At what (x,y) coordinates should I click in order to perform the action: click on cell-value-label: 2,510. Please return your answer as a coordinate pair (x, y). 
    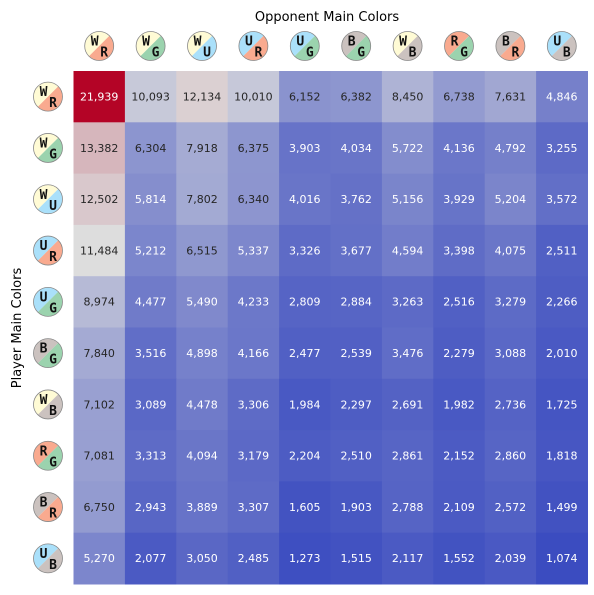
    Looking at the image, I should click on (356, 456).